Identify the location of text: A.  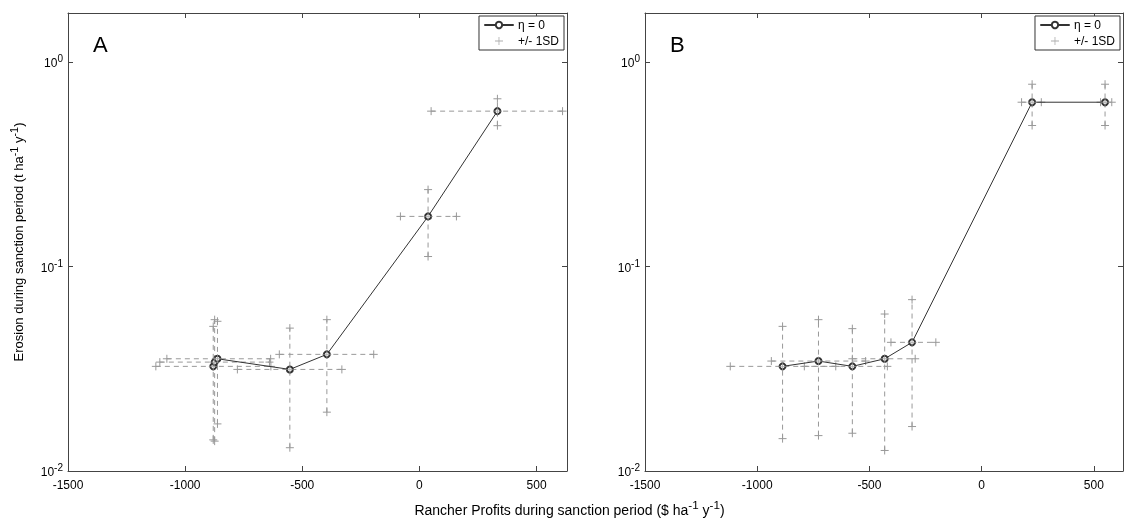
(100, 44).